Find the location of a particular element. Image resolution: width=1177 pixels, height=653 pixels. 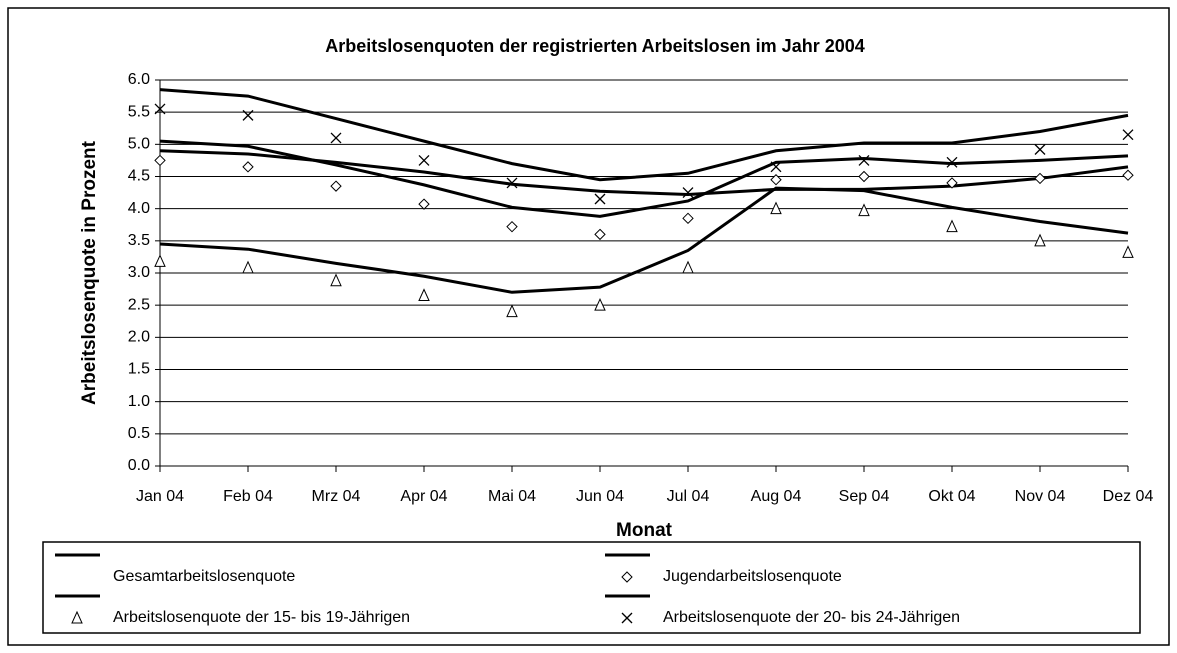

x-tick-label: Dez 04 is located at coordinates (1128, 496).